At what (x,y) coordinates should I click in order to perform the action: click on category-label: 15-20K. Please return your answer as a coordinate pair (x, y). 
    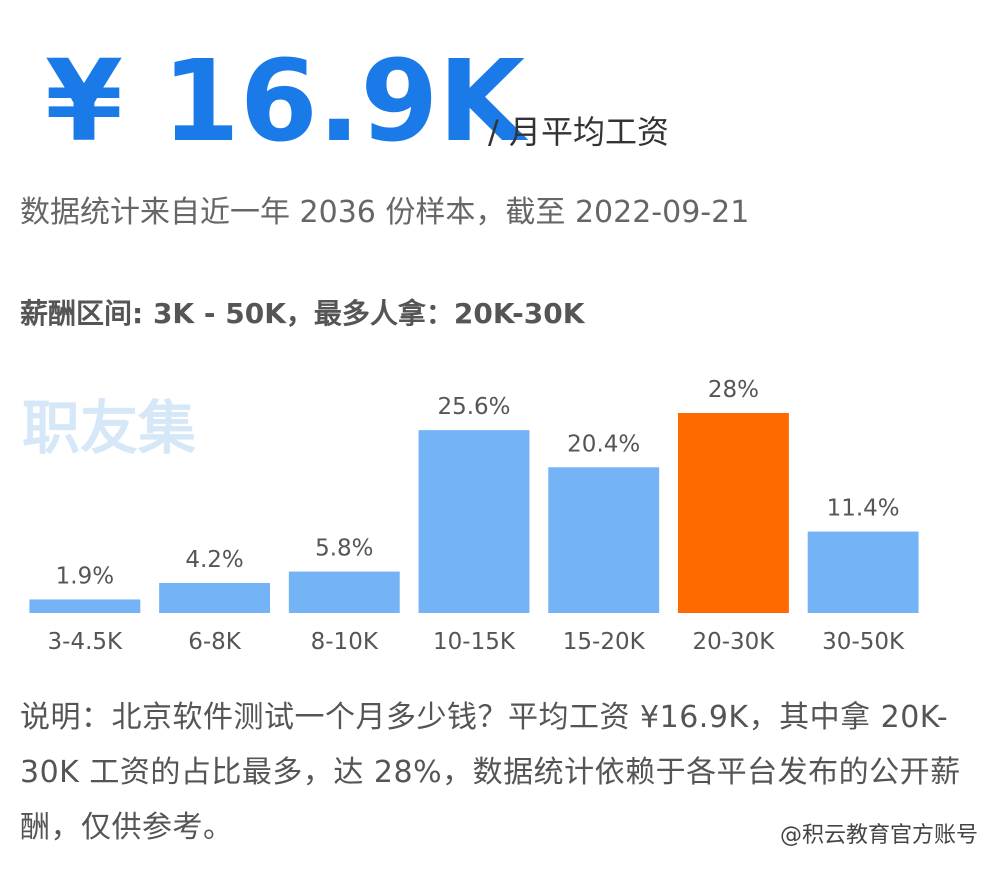
    Looking at the image, I should click on (604, 642).